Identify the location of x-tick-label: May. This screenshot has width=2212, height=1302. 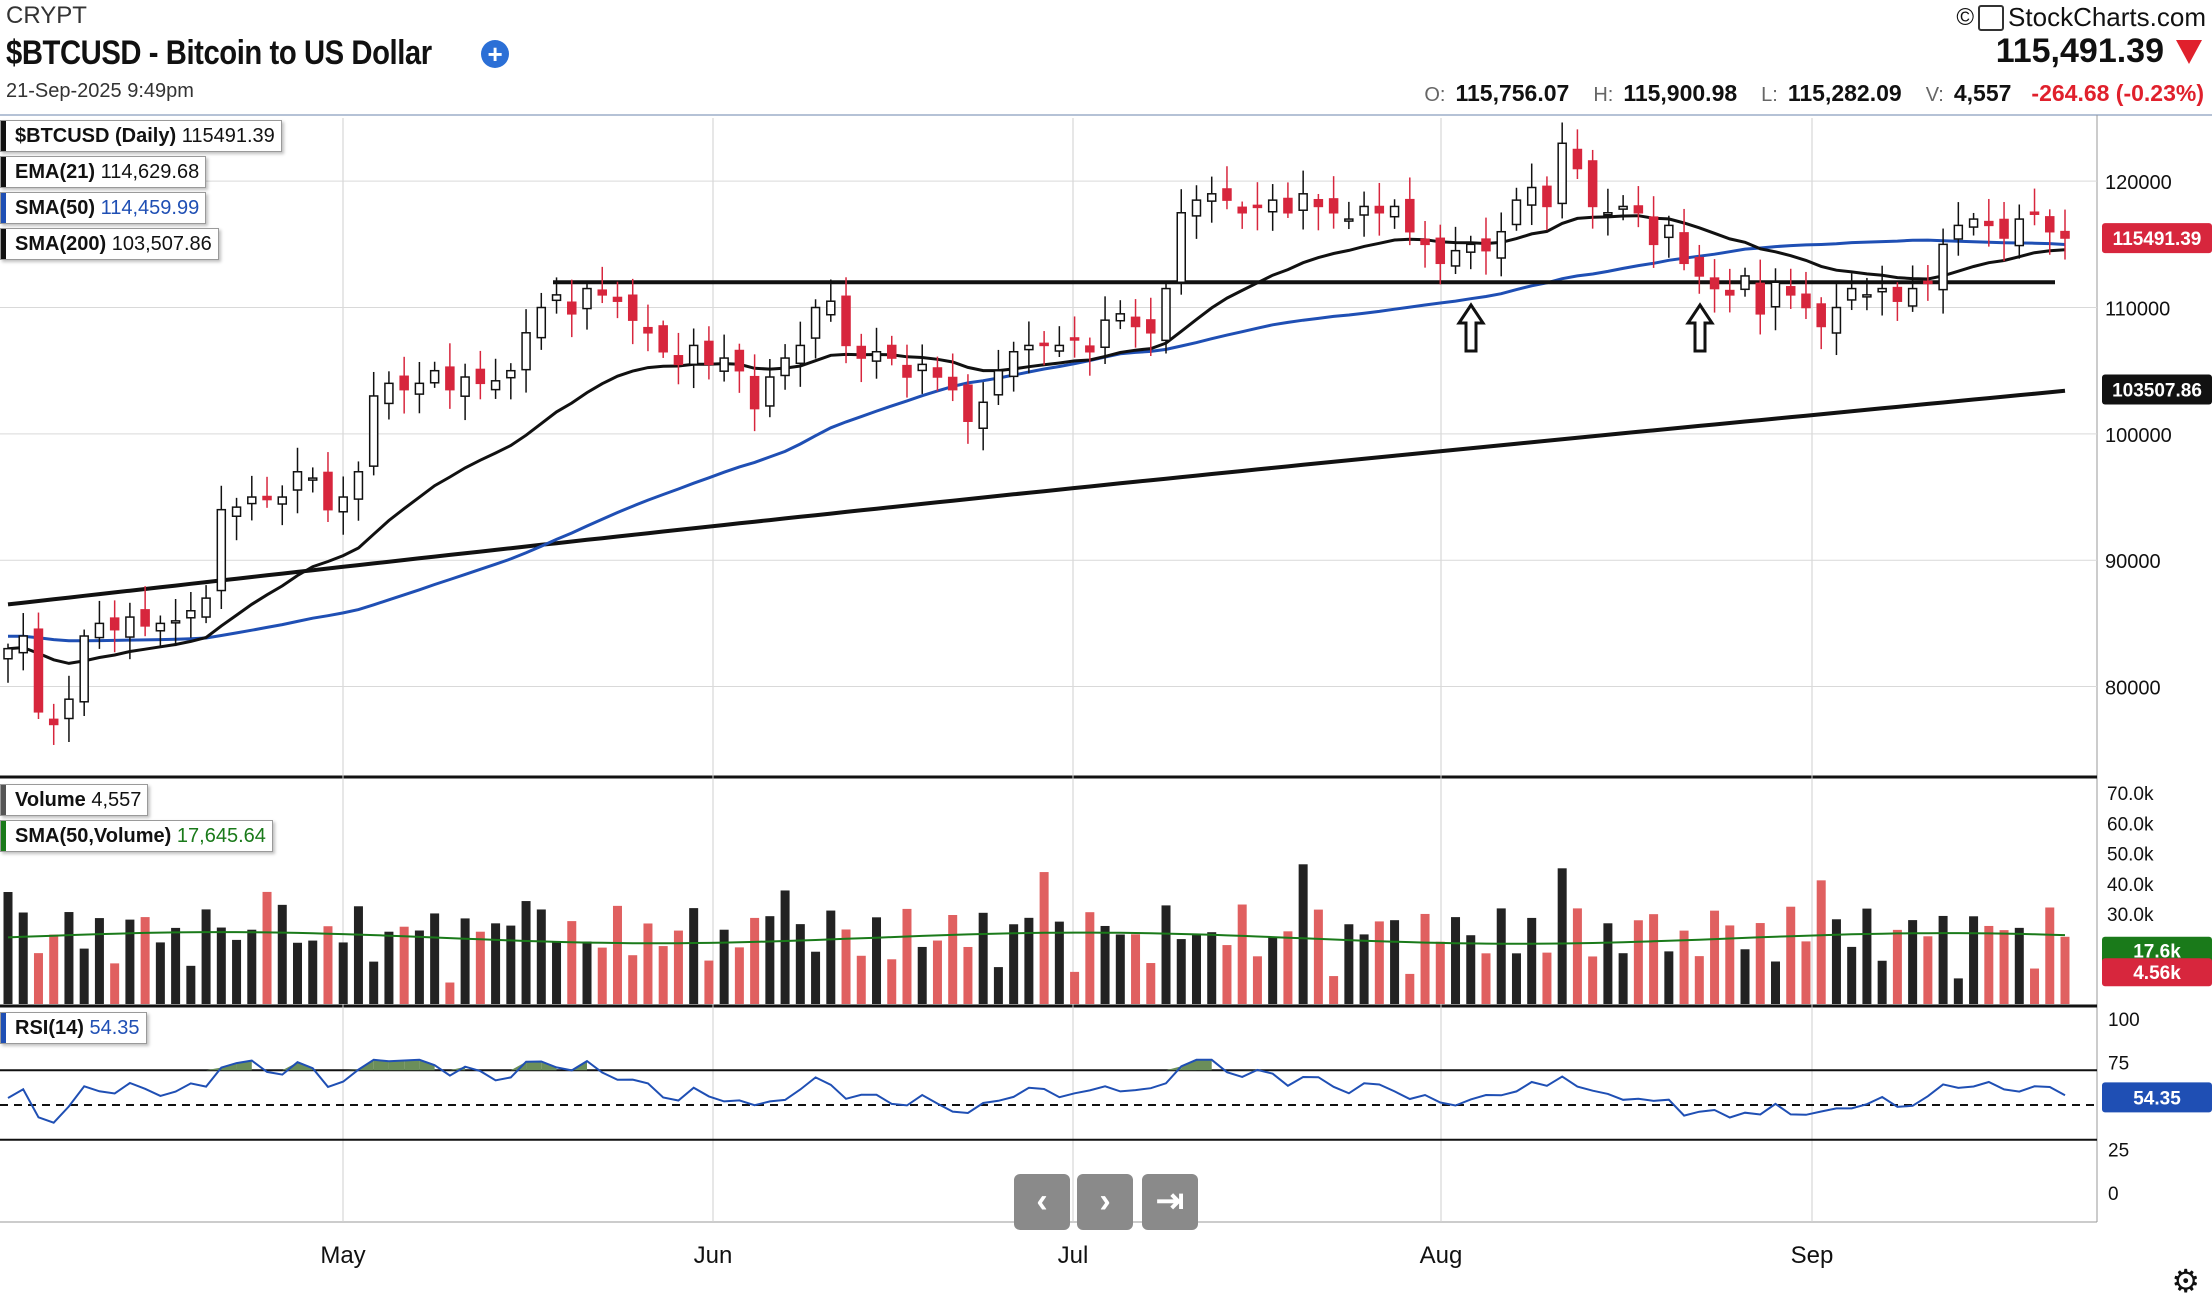
(342, 1255).